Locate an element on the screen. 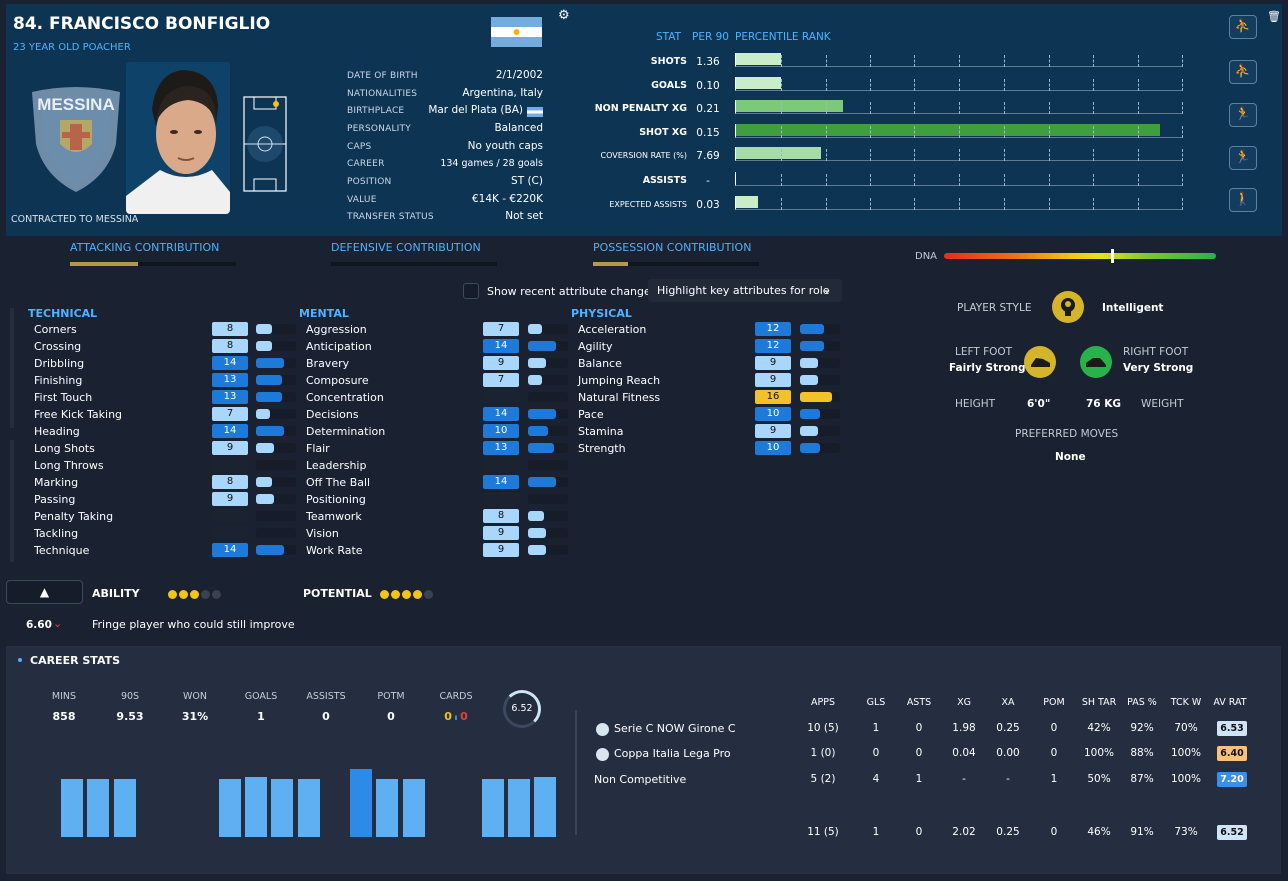 The image size is (1288, 881). career-column-header: GLS is located at coordinates (876, 702).